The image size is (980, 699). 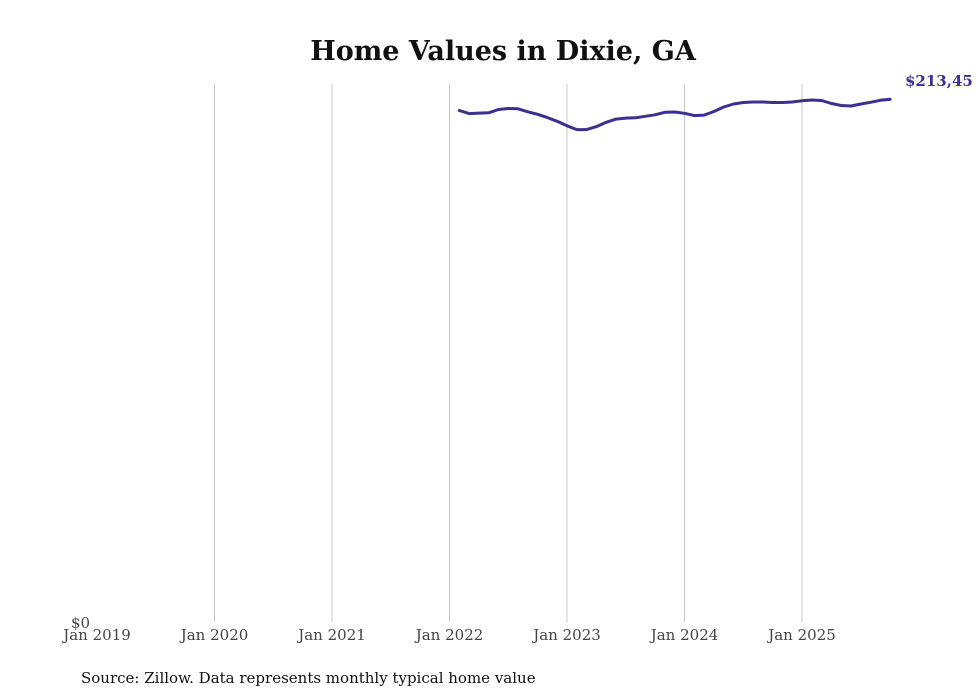 What do you see at coordinates (801, 635) in the screenshot?
I see `x-tick-label: Jan 2025` at bounding box center [801, 635].